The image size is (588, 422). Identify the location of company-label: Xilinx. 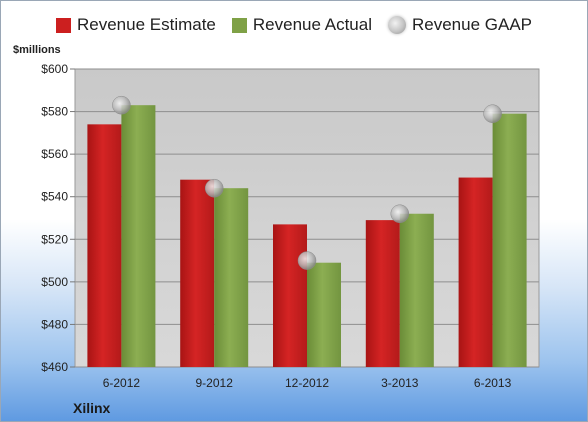
(92, 408).